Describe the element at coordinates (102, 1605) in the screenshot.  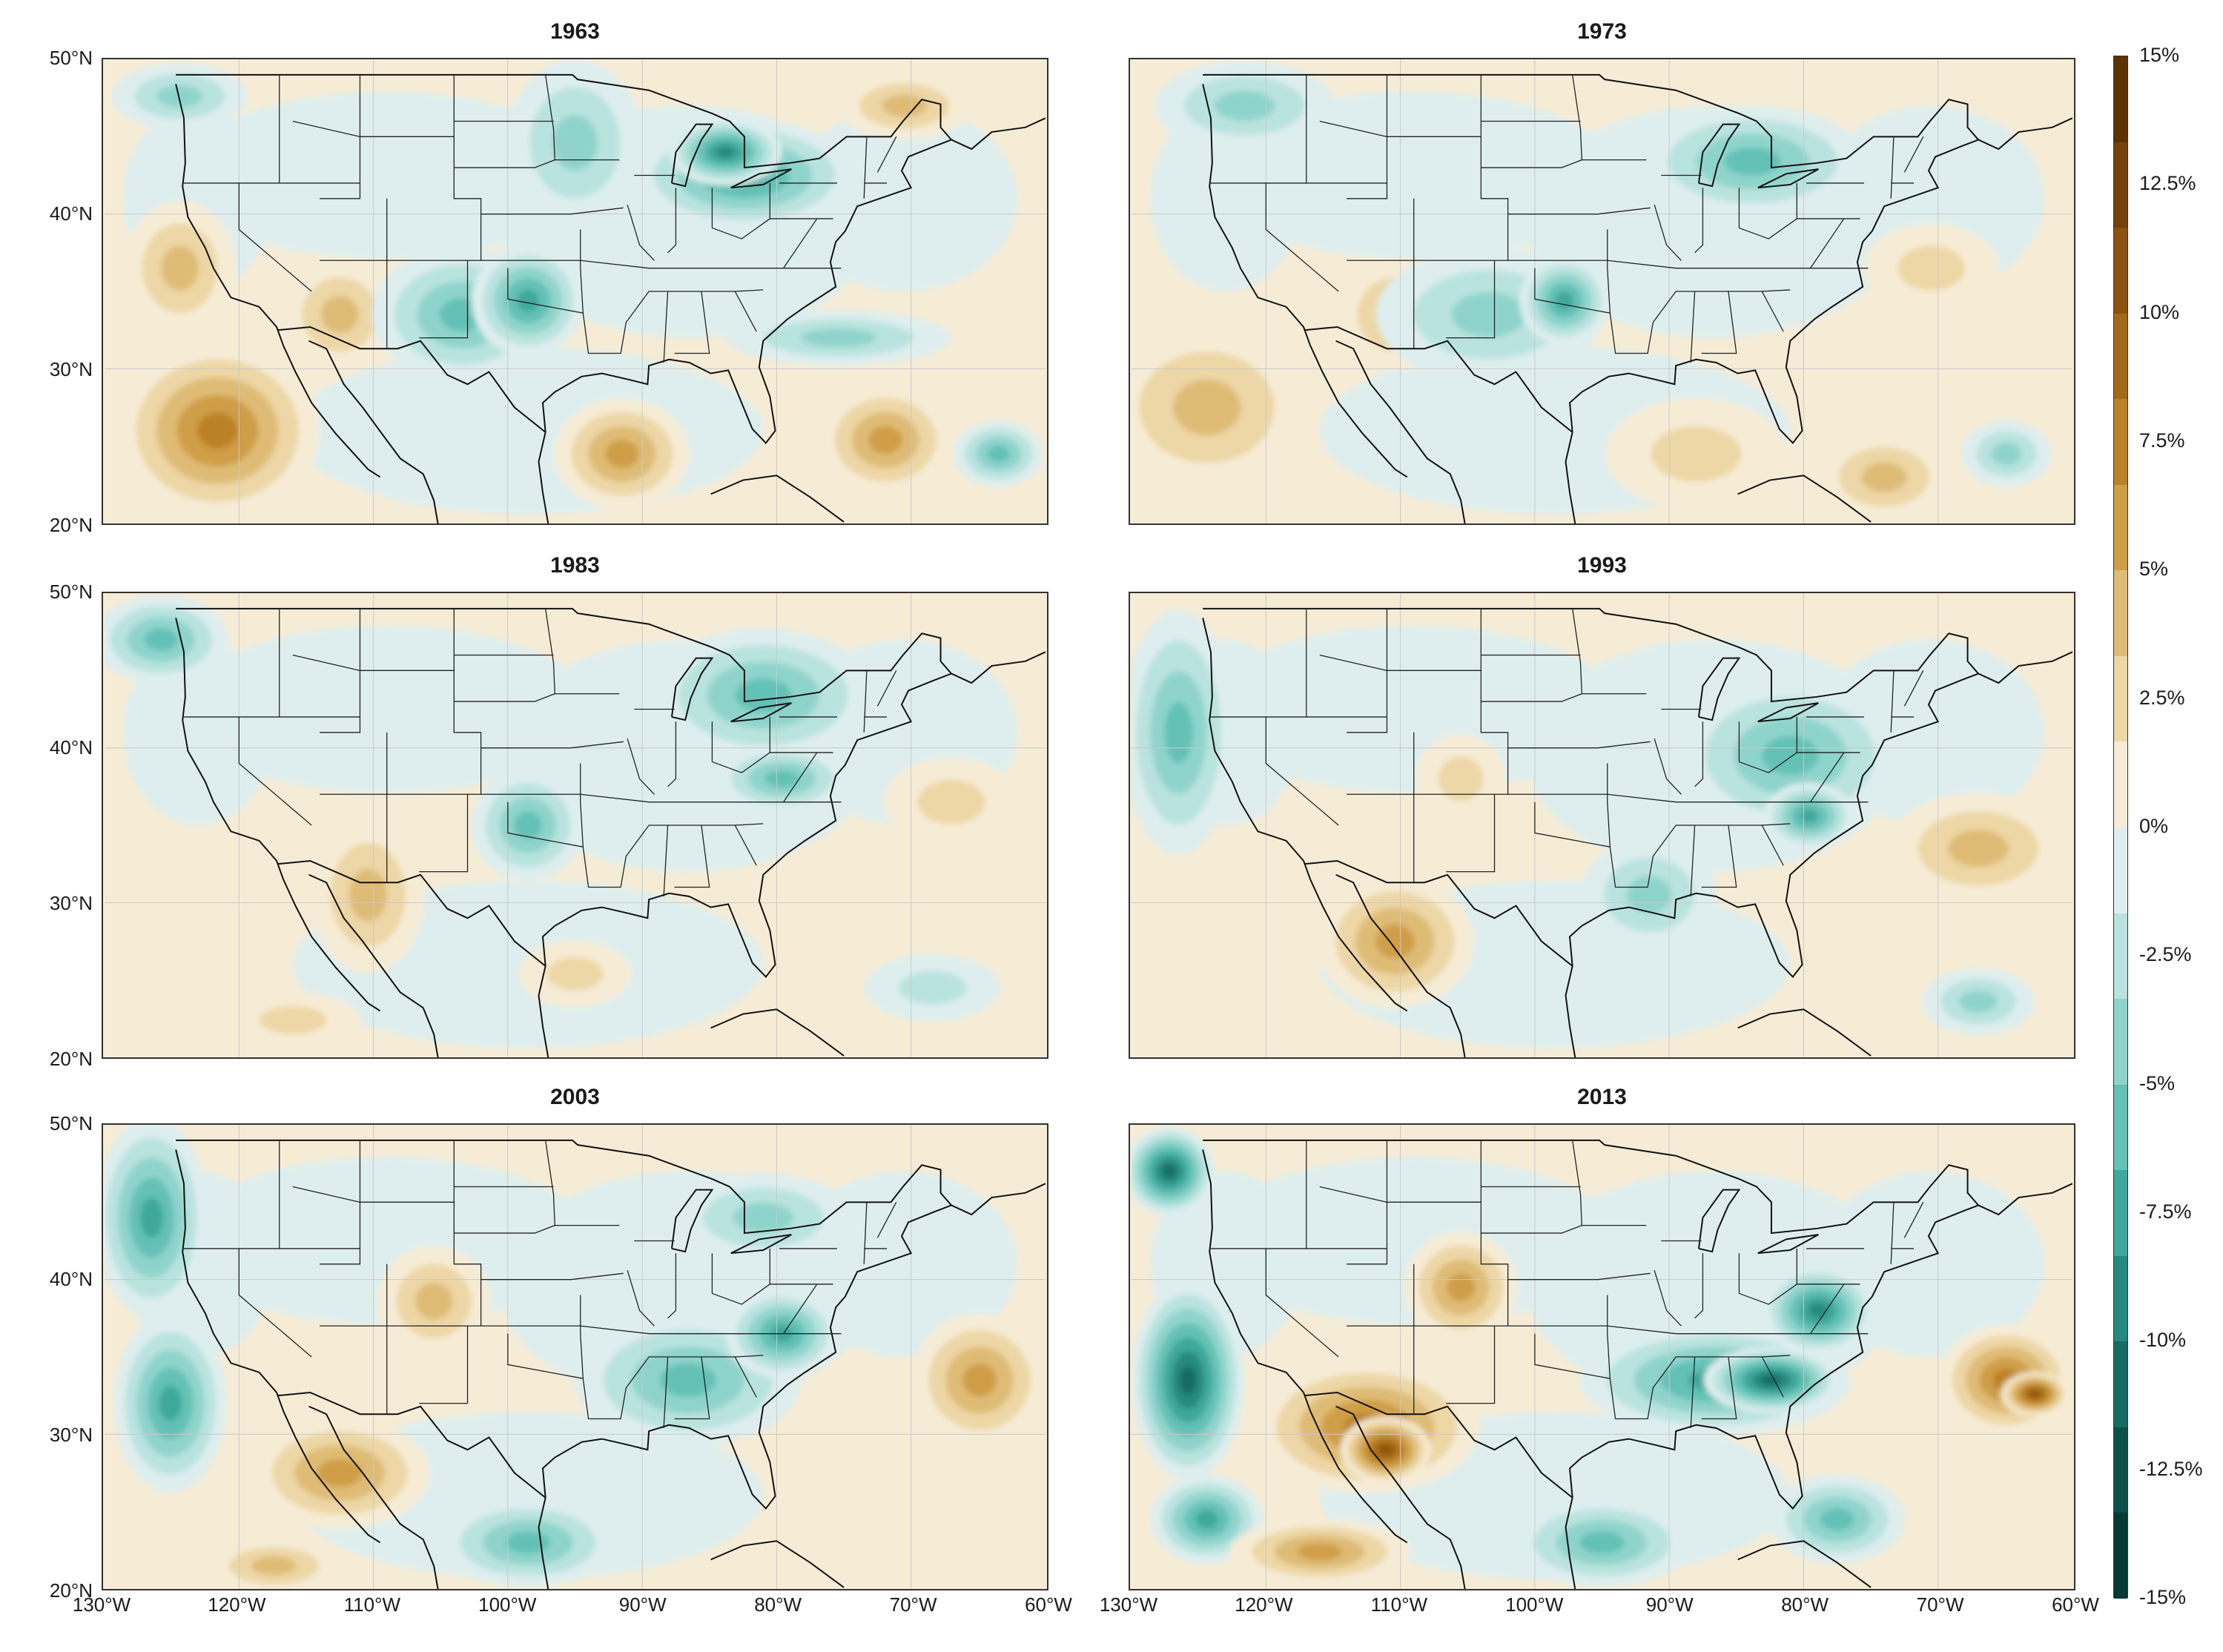
I see `lon-label: 130°W` at that location.